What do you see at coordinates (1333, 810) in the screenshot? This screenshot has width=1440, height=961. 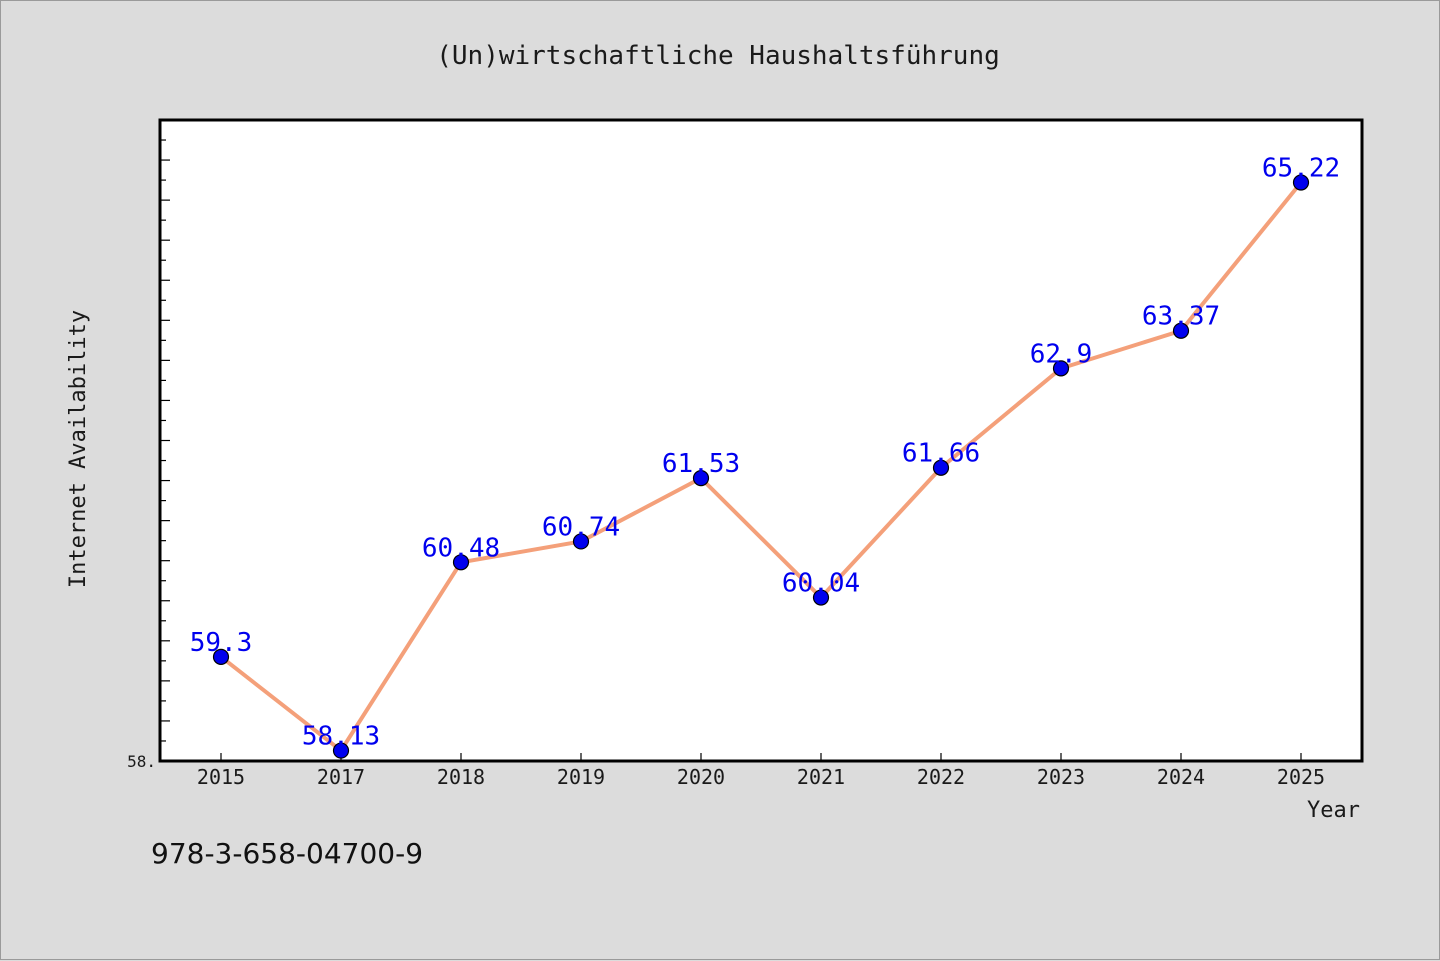 I see `x-axis-label: Year` at bounding box center [1333, 810].